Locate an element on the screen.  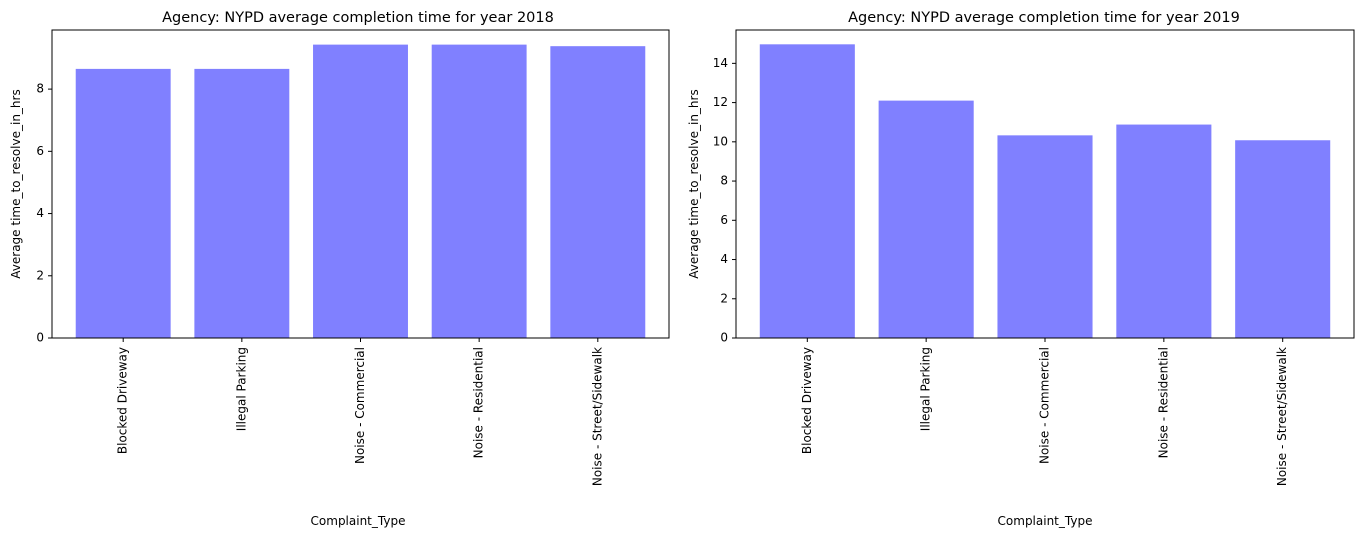
y-ticks: 0 2 4 6 8 is located at coordinates (44, 213).